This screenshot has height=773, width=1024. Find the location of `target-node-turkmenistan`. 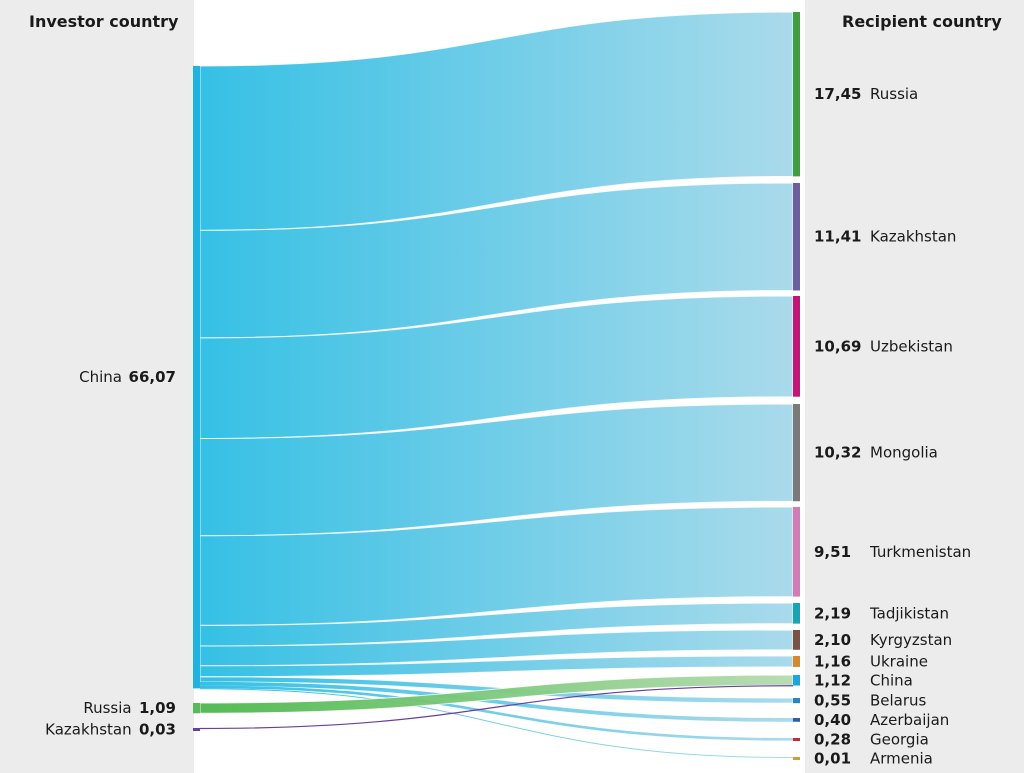

target-node-turkmenistan is located at coordinates (796, 552).